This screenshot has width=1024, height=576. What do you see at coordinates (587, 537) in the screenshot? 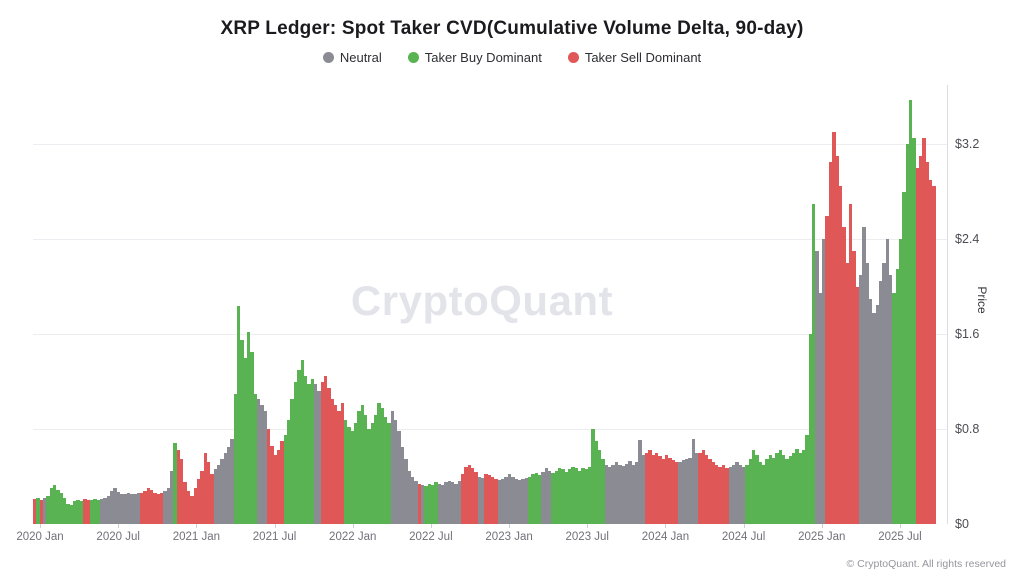
I see `x-tick-label: 2023 Jul` at bounding box center [587, 537].